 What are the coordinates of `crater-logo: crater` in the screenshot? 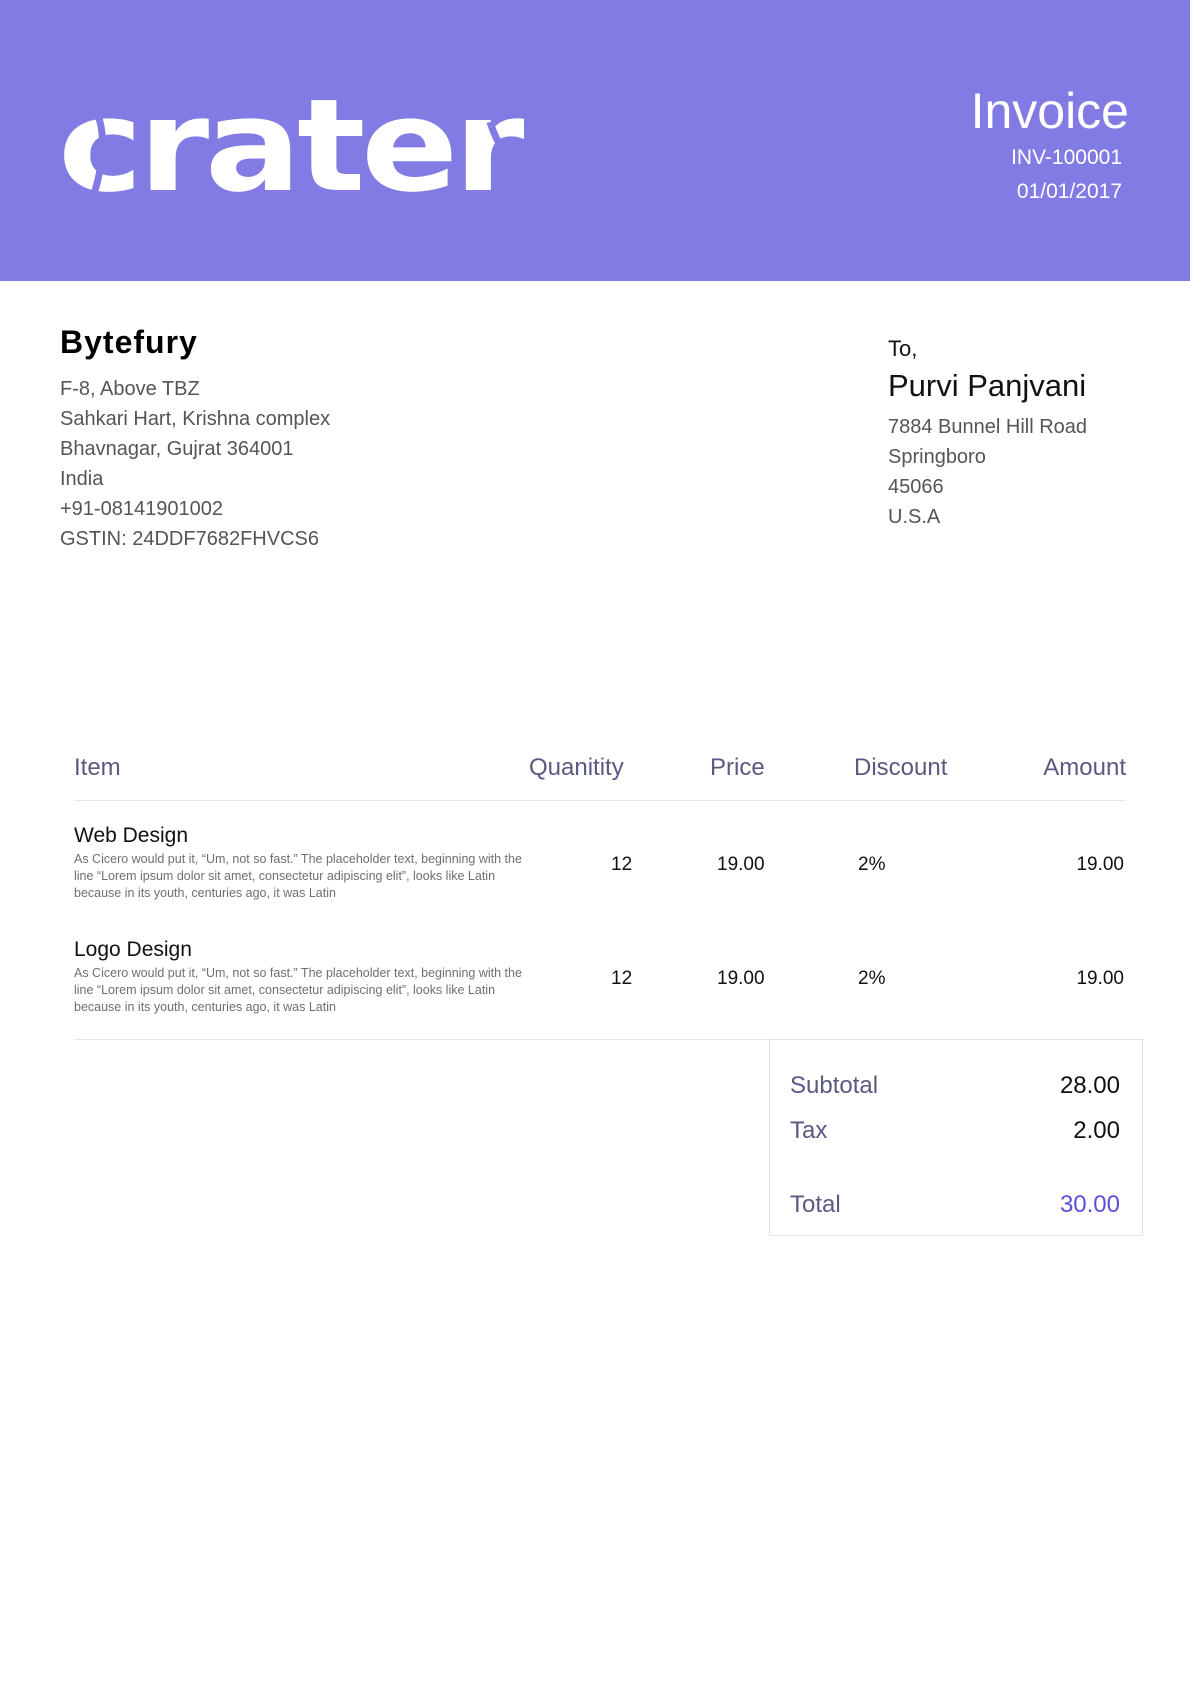 It's located at (293, 142).